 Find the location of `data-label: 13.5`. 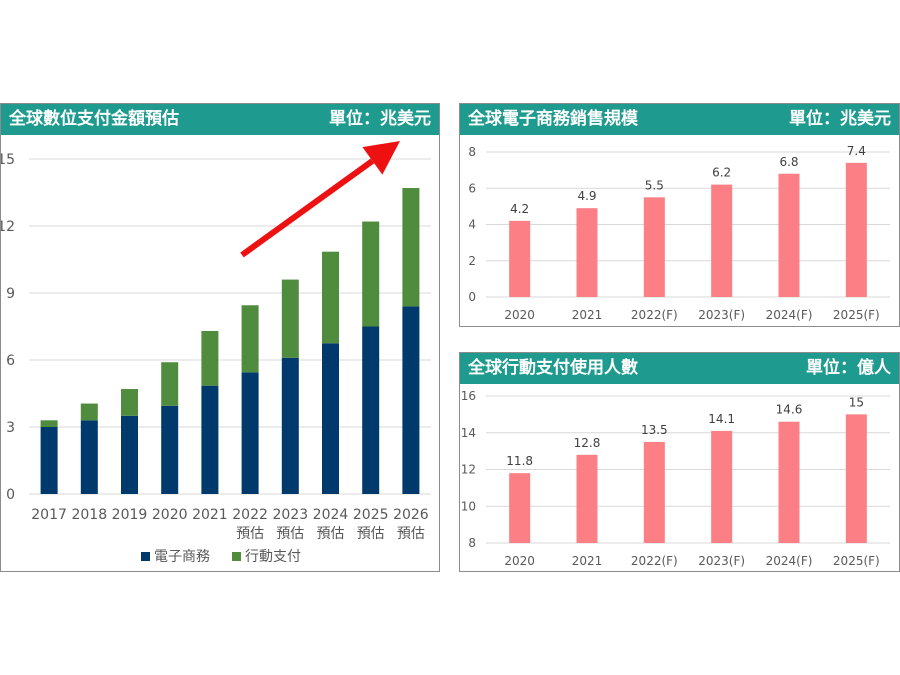

data-label: 13.5 is located at coordinates (654, 430).